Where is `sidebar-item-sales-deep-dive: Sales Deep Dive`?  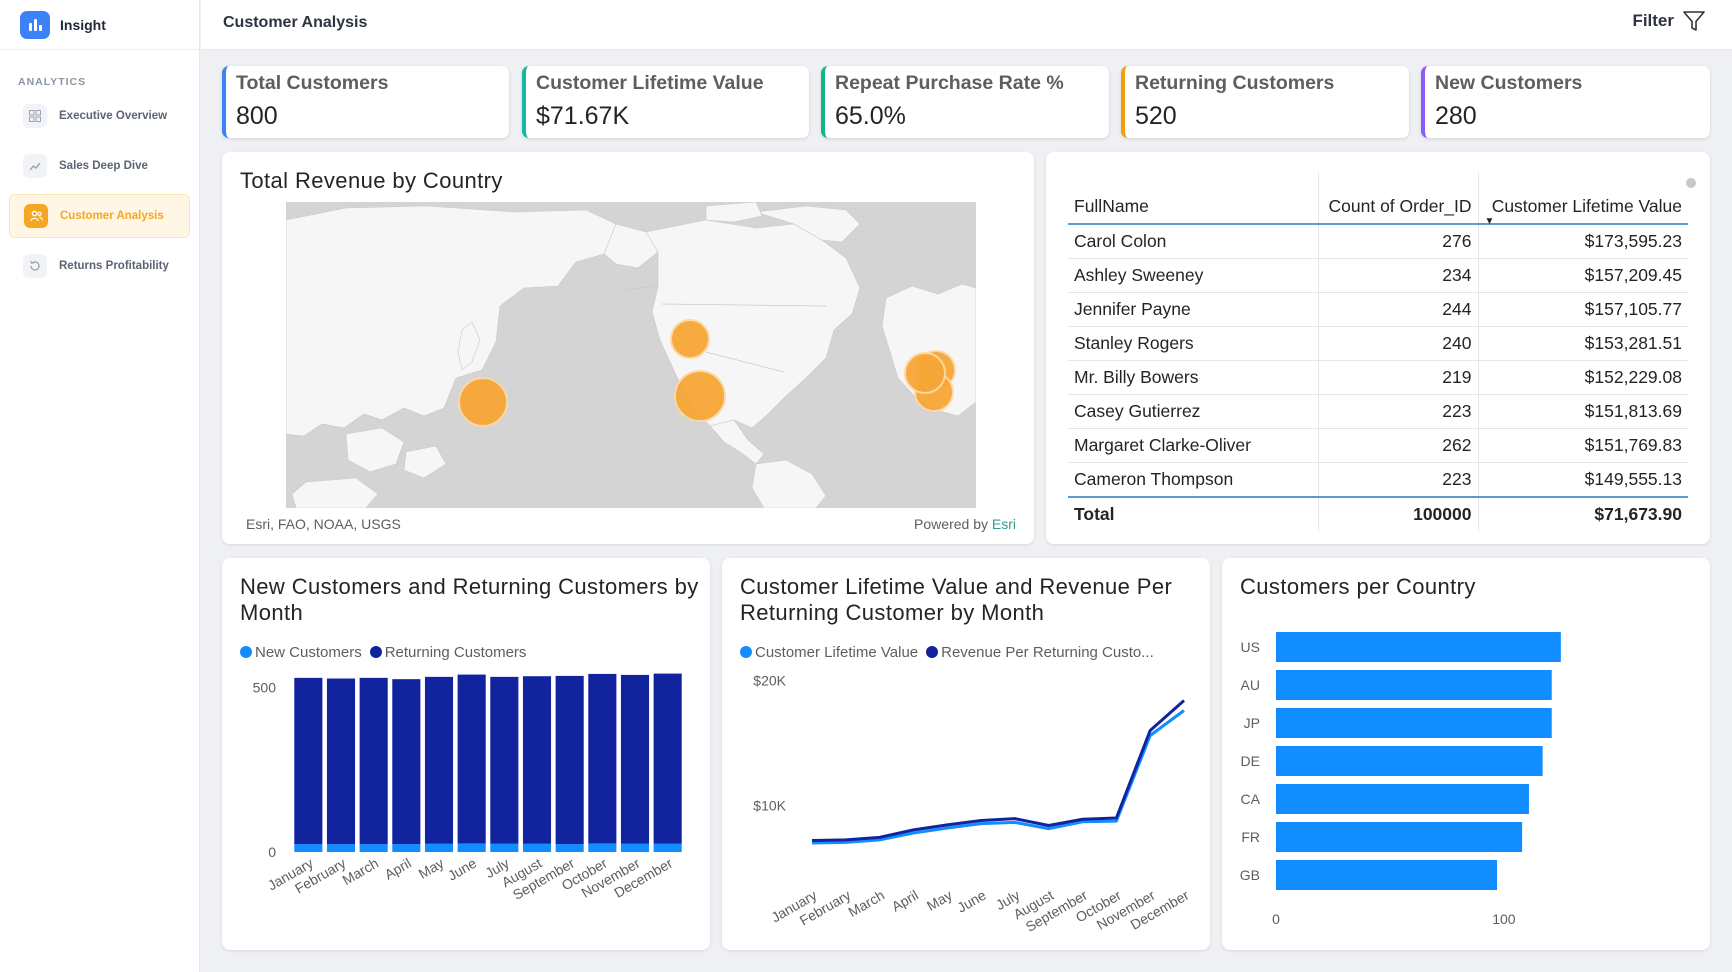 sidebar-item-sales-deep-dive: Sales Deep Dive is located at coordinates (99, 166).